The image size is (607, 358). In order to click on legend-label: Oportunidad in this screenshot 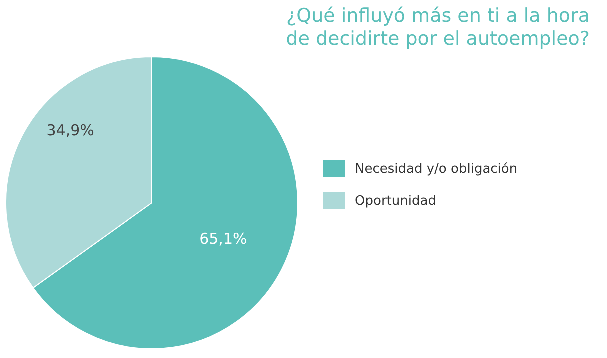, I will do `click(395, 201)`.